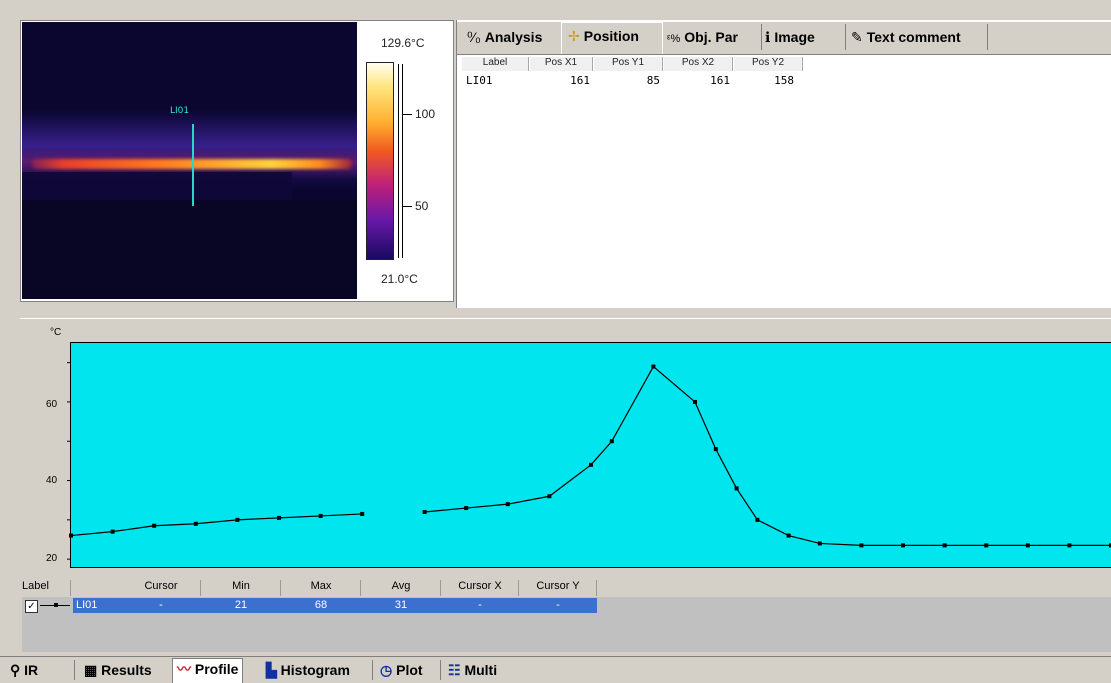 The width and height of the screenshot is (1111, 683). What do you see at coordinates (208, 670) in the screenshot?
I see `tab-profile: 〰 Profile` at bounding box center [208, 670].